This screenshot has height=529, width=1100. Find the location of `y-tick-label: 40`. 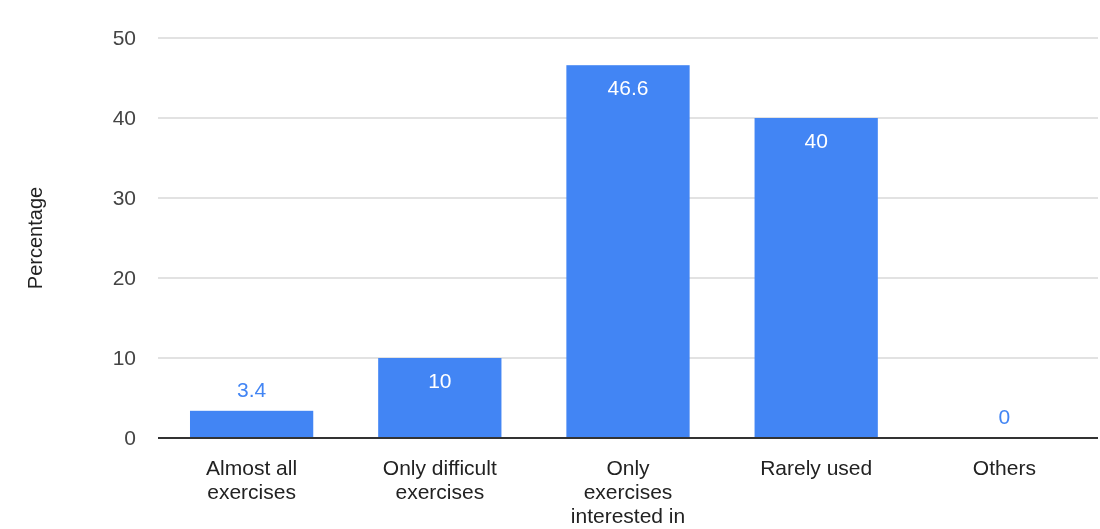

y-tick-label: 40 is located at coordinates (124, 118).